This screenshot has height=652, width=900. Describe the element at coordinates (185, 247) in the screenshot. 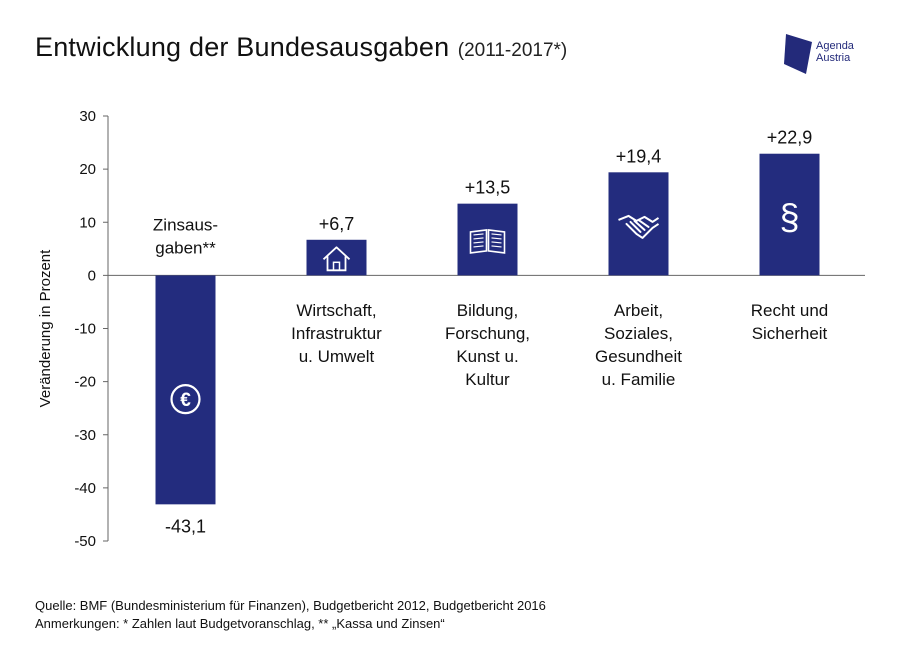

I see `category-label: gaben**` at that location.